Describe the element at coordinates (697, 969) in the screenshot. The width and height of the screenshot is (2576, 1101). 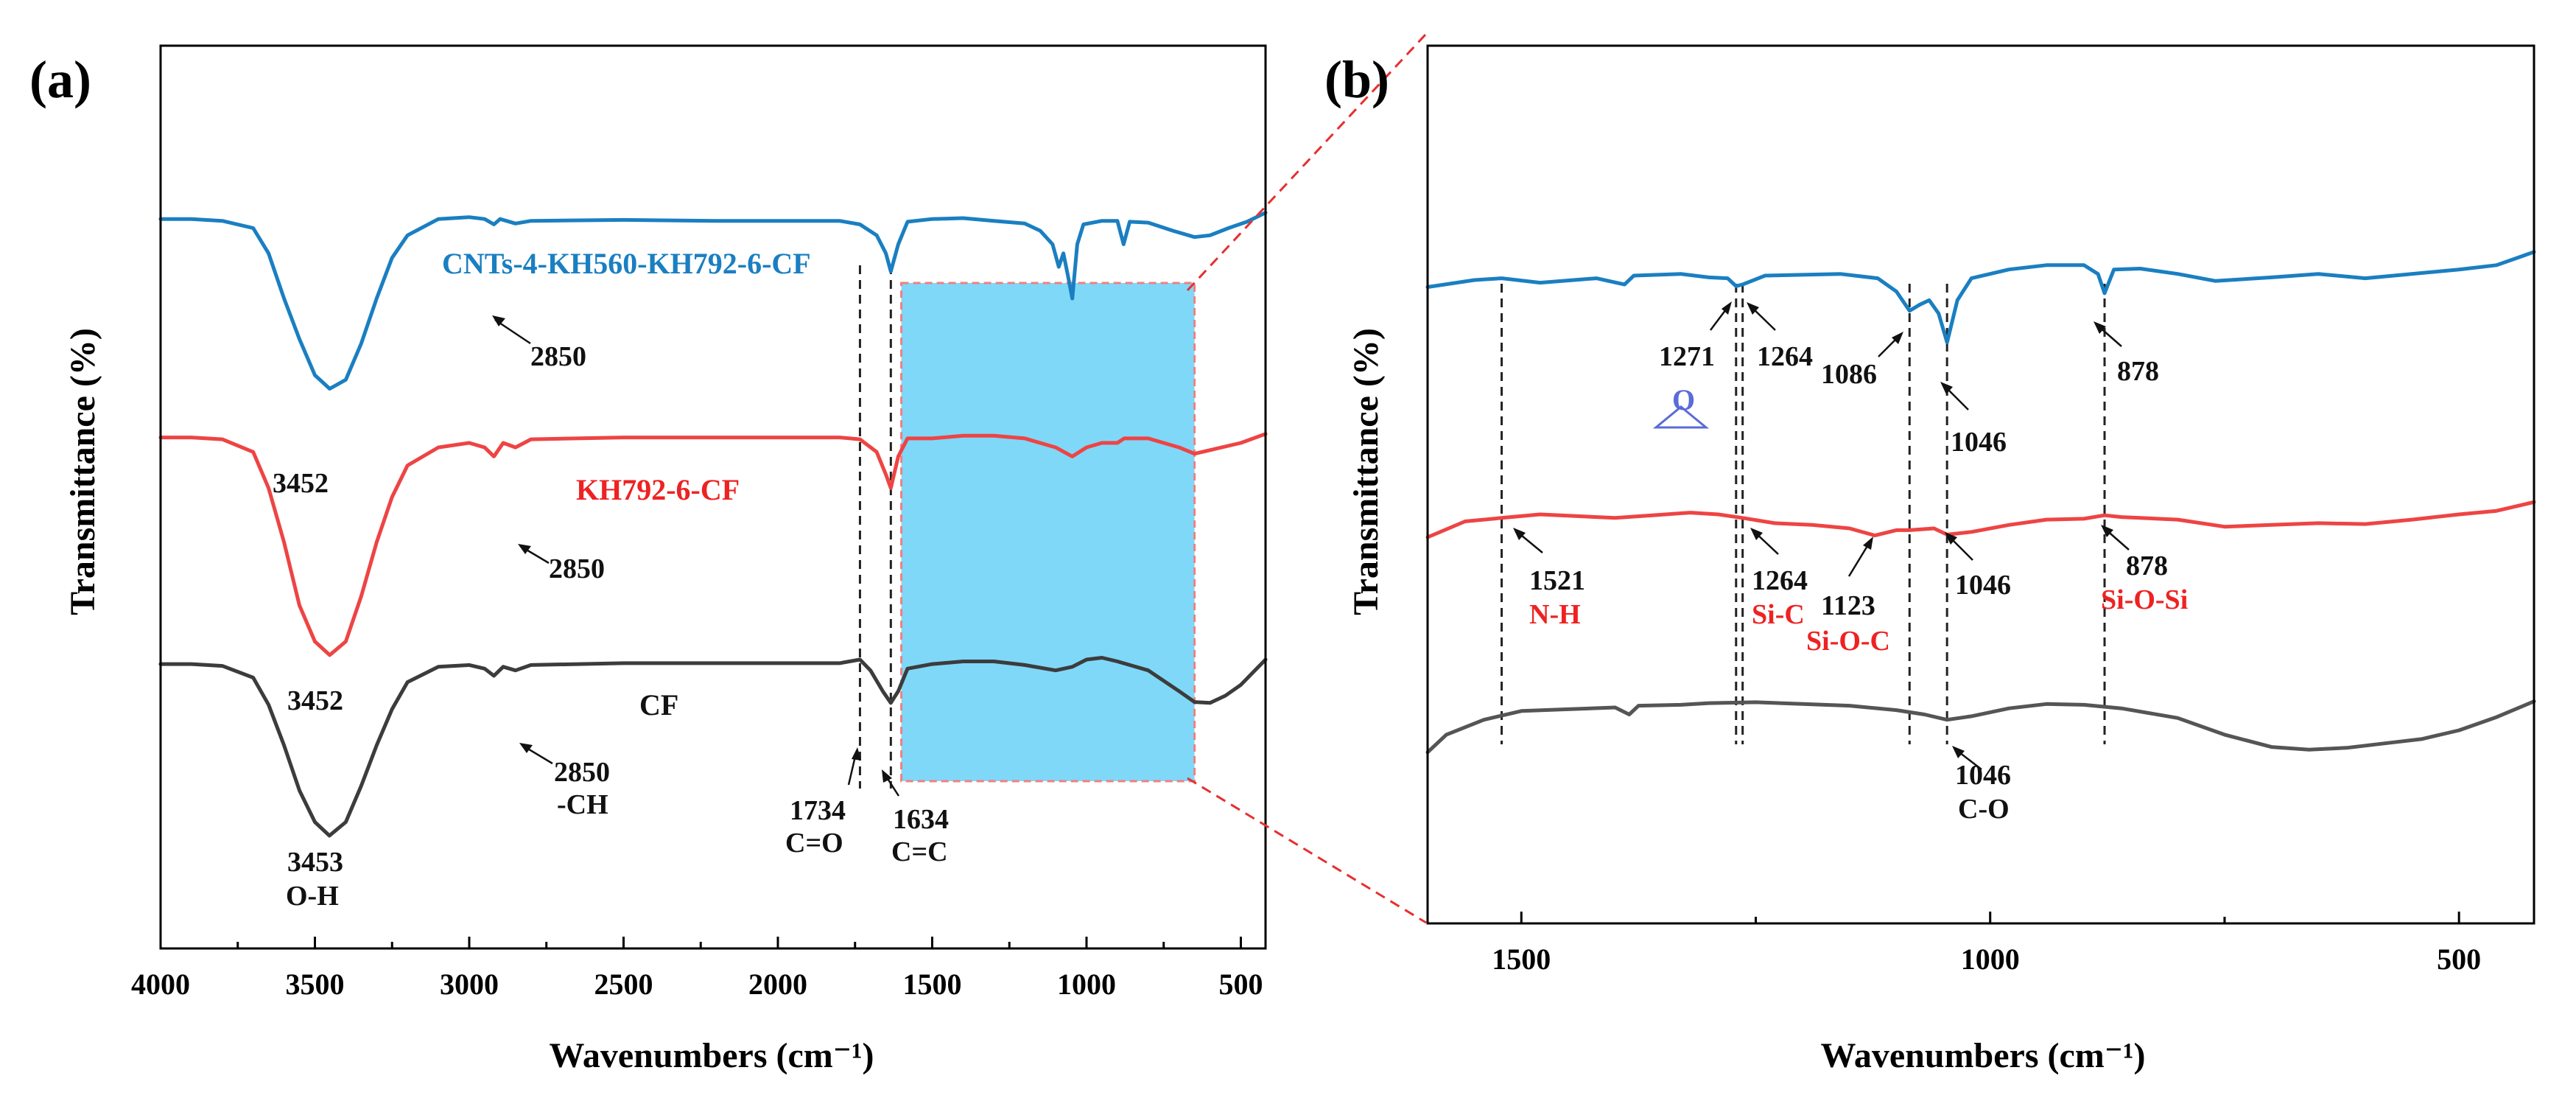
I see `panel-a-x-ticks: 4000 3500 3000 2500 2000 1500 1000 500` at that location.